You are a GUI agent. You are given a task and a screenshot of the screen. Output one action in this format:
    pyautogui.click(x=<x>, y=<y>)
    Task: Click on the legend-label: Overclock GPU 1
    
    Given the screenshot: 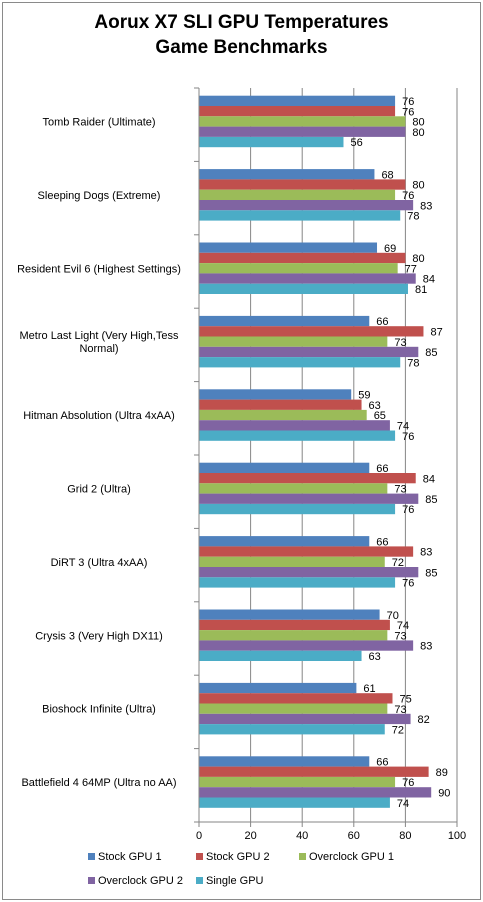 What is the action you would take?
    pyautogui.click(x=351, y=857)
    